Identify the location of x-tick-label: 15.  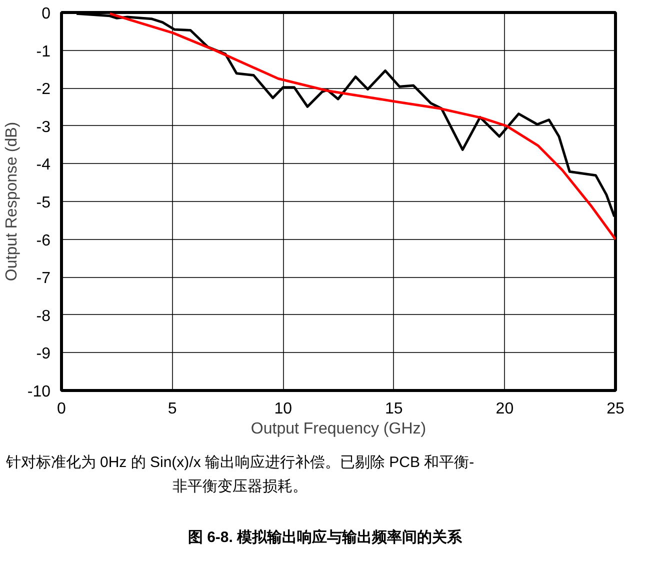
(394, 409).